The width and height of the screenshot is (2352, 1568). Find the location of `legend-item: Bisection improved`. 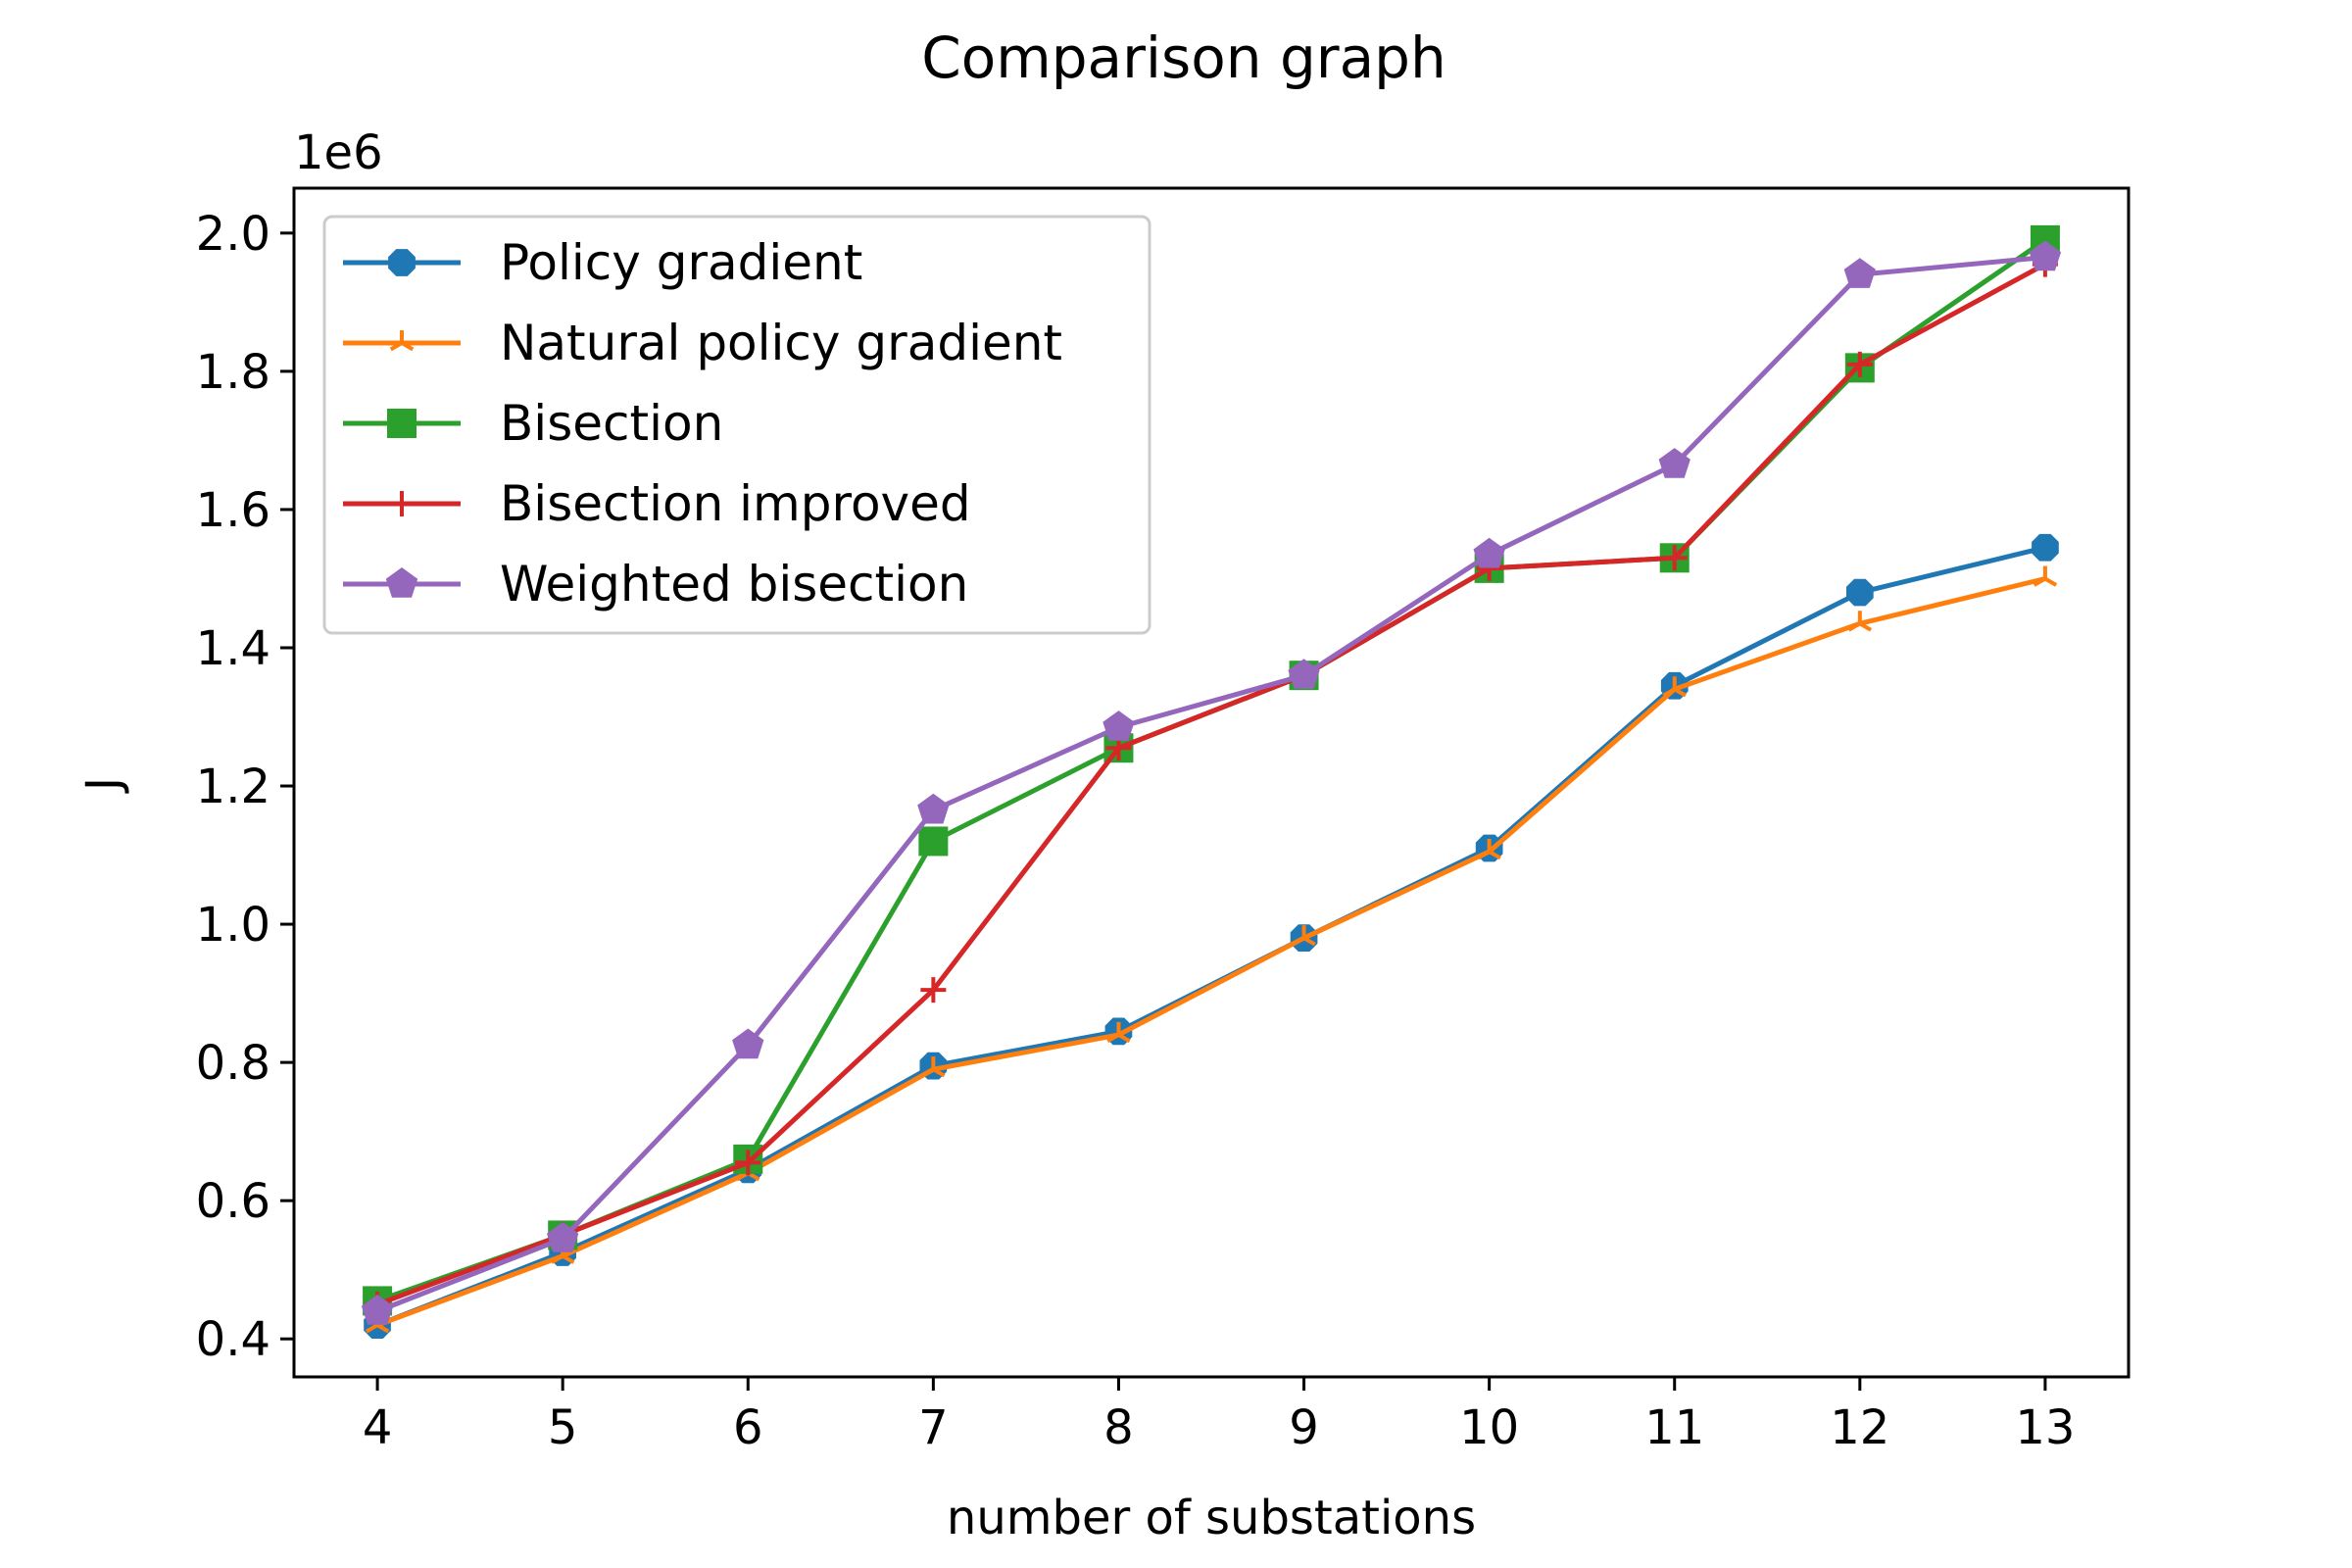

legend-item: Bisection improved is located at coordinates (657, 504).